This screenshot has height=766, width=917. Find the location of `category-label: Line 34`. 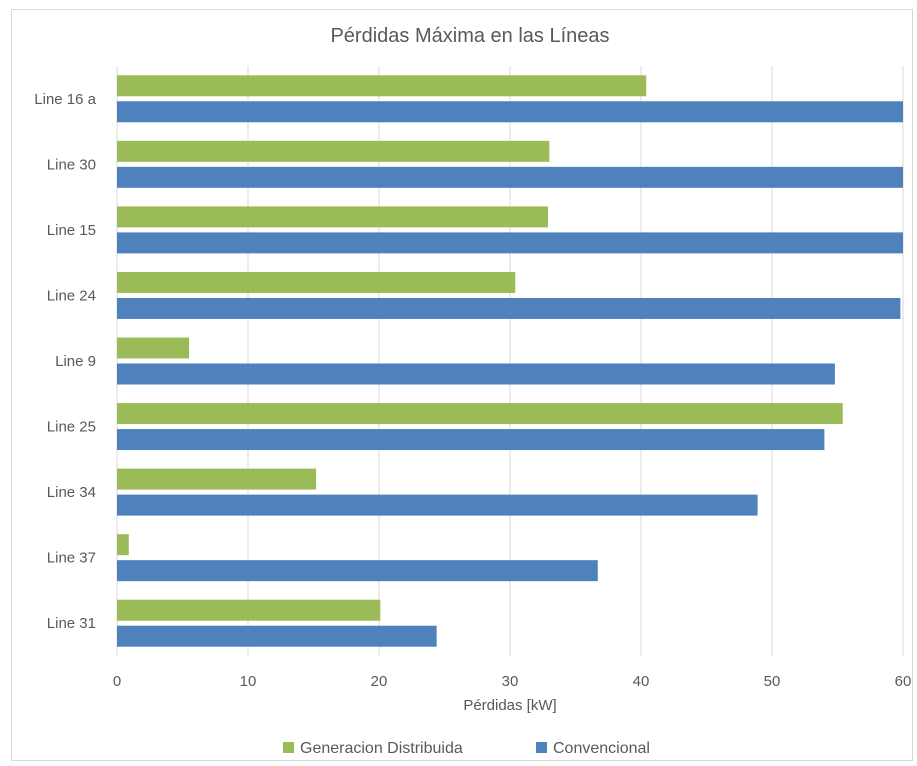

category-label: Line 34 is located at coordinates (71, 492).